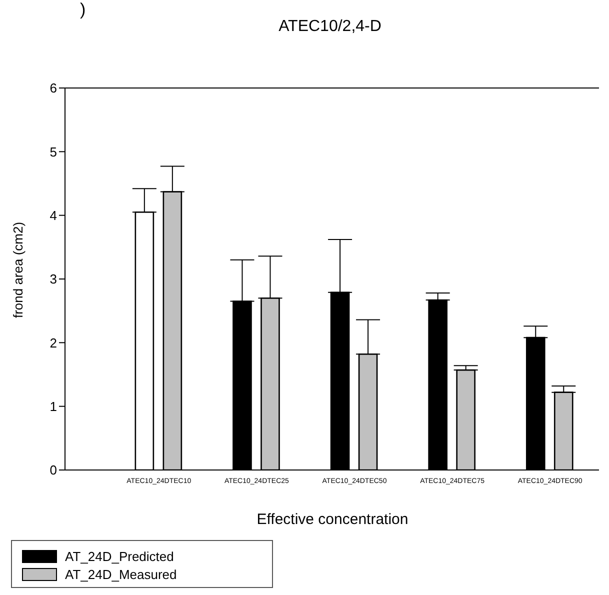 The width and height of the screenshot is (609, 595). I want to click on y-tick-label: 0, so click(53, 470).